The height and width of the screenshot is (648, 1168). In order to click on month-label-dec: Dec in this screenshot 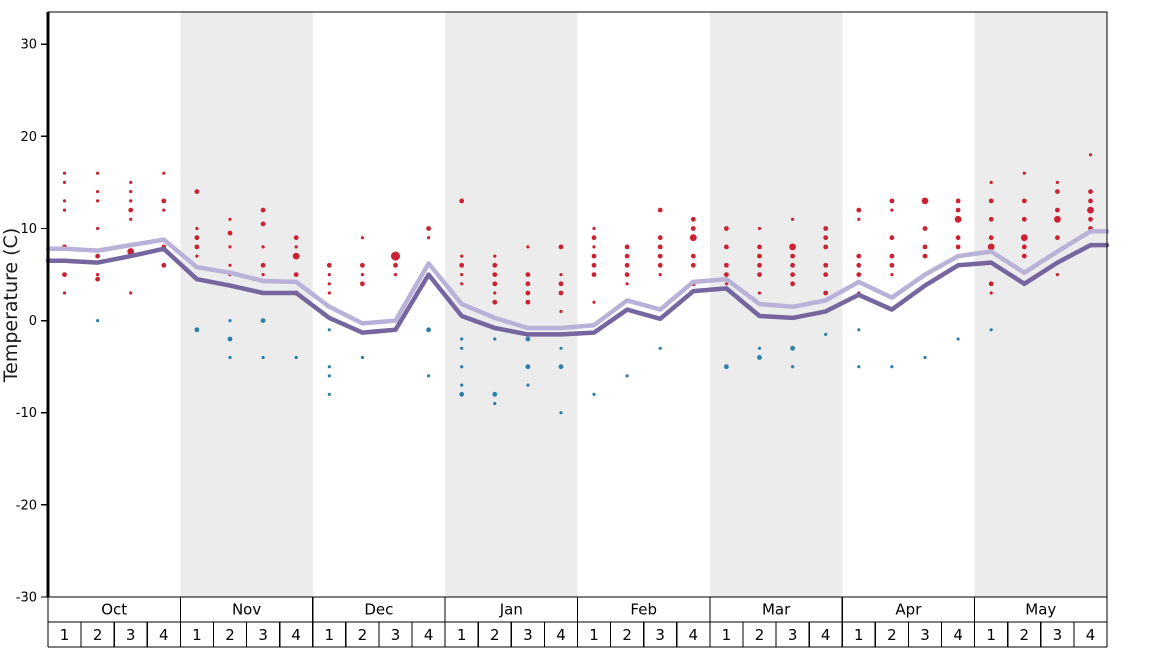, I will do `click(378, 610)`.